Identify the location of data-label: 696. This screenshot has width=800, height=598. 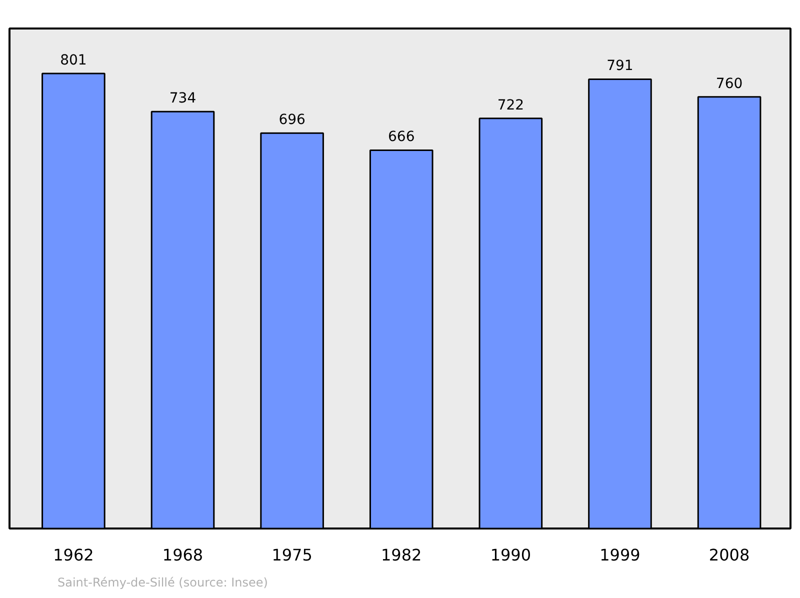
(292, 120).